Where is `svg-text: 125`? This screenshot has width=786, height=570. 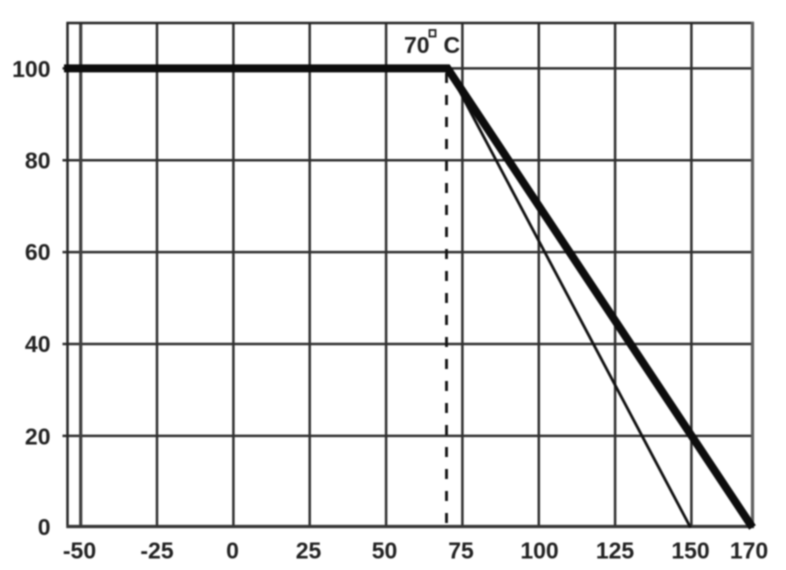 svg-text: 125 is located at coordinates (615, 551).